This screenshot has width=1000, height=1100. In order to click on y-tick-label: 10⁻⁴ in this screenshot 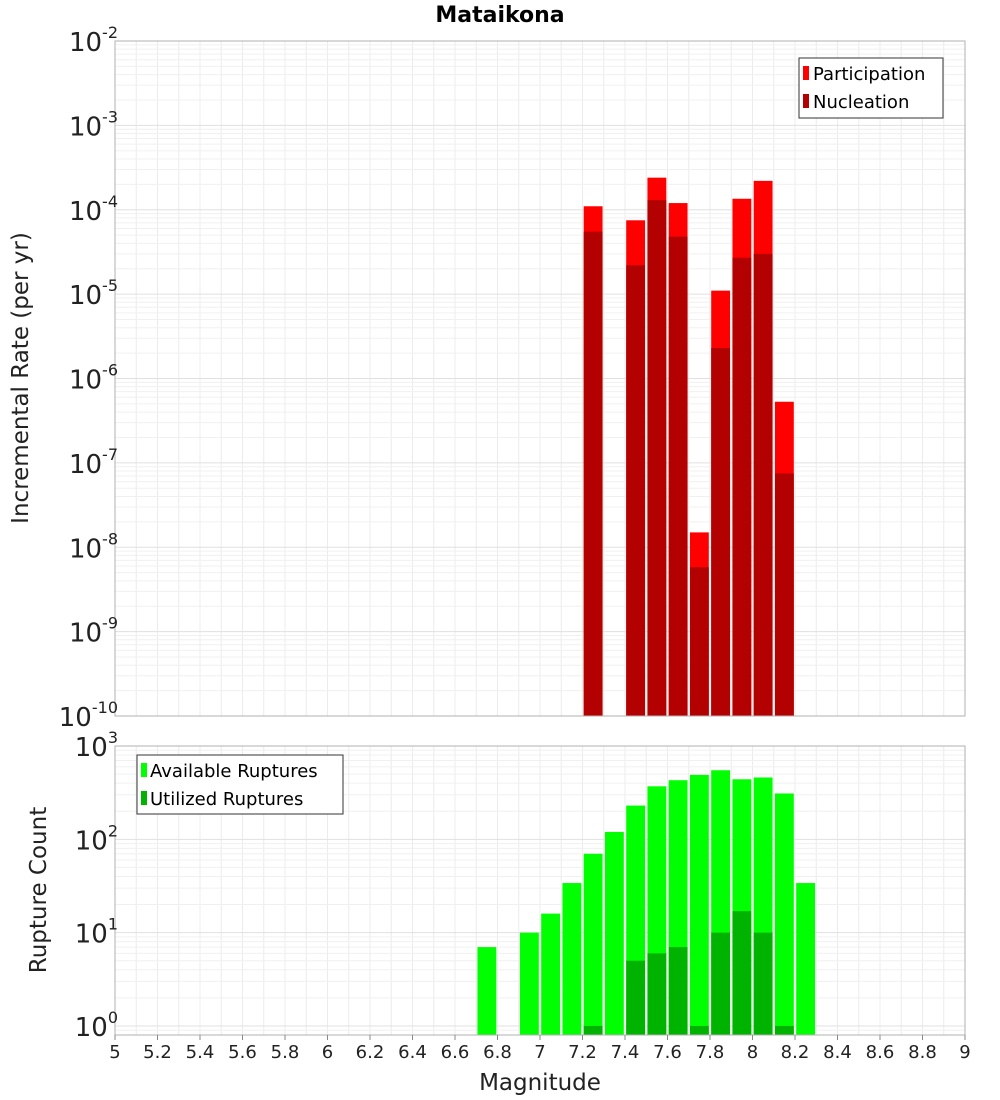, I will do `click(93, 209)`.